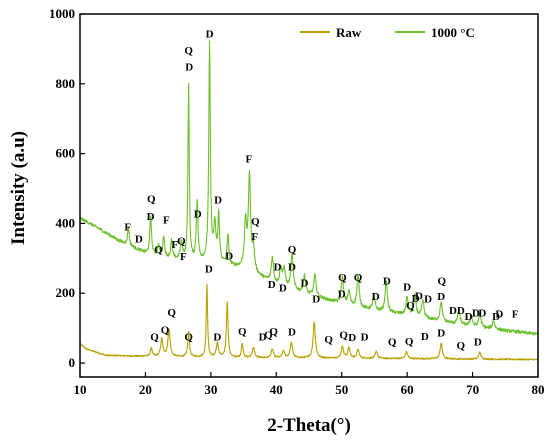 Image resolution: width=550 pixels, height=447 pixels. Describe the element at coordinates (66, 83) in the screenshot. I see `y-tick-label: 800` at that location.